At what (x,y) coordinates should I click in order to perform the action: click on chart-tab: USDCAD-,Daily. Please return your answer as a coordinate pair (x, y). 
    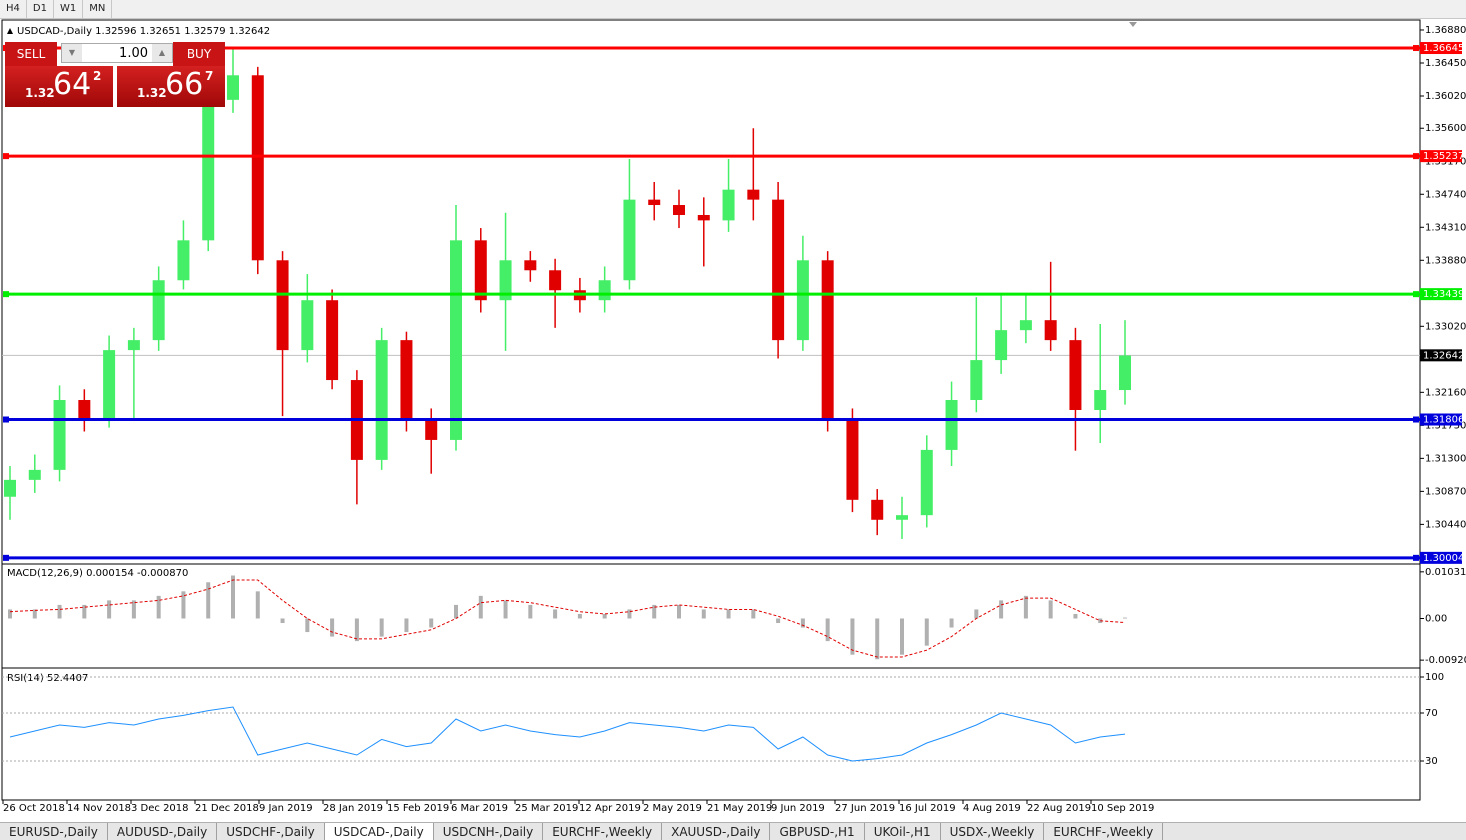
    Looking at the image, I should click on (379, 831).